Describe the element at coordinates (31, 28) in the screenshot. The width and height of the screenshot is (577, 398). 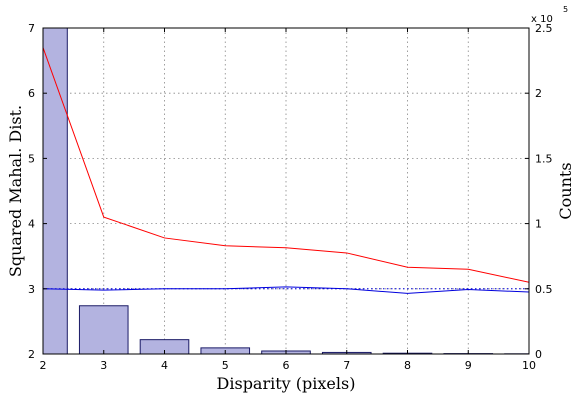
I see `y-left-tick-label: 7` at that location.